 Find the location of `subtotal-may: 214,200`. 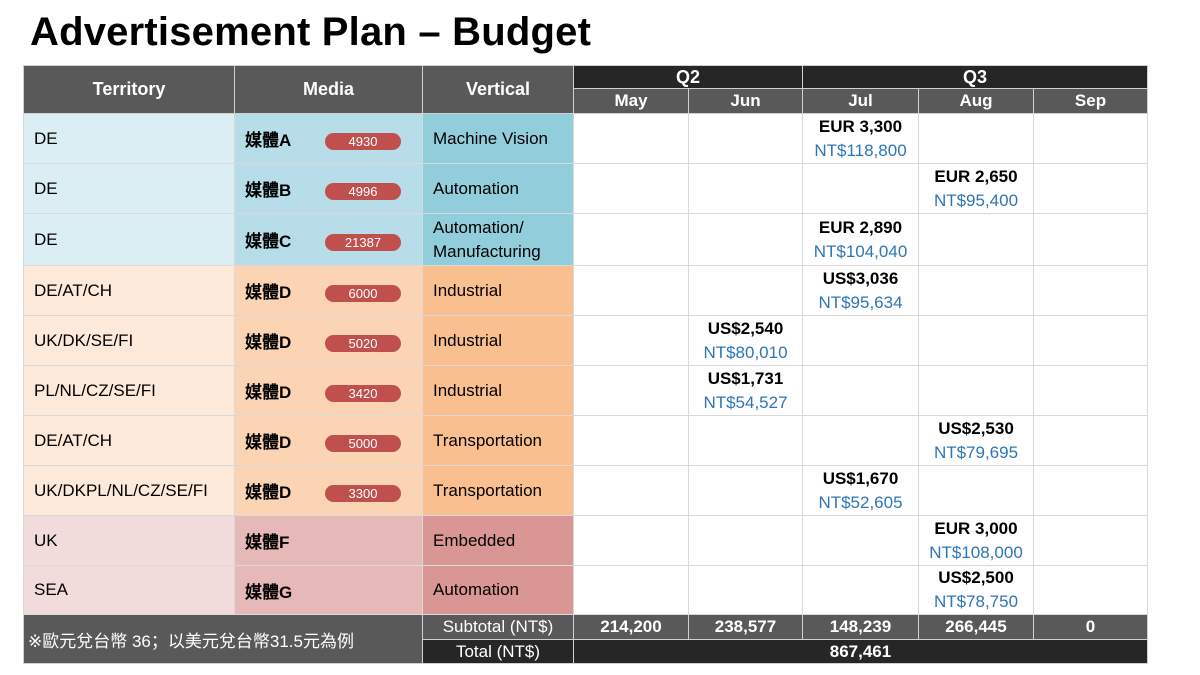

subtotal-may: 214,200 is located at coordinates (631, 627).